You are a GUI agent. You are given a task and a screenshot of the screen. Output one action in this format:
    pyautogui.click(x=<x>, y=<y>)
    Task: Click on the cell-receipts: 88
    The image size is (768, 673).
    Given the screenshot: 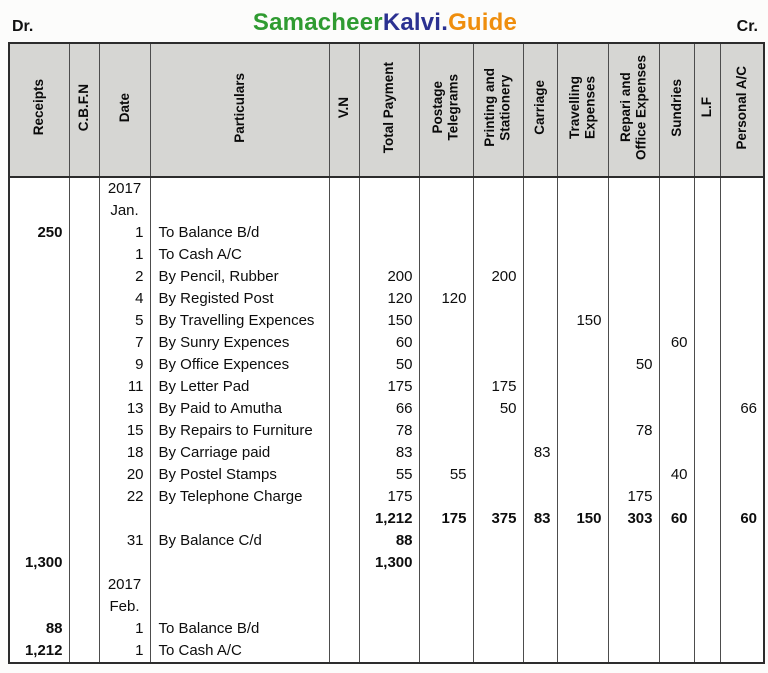 What is the action you would take?
    pyautogui.click(x=54, y=628)
    